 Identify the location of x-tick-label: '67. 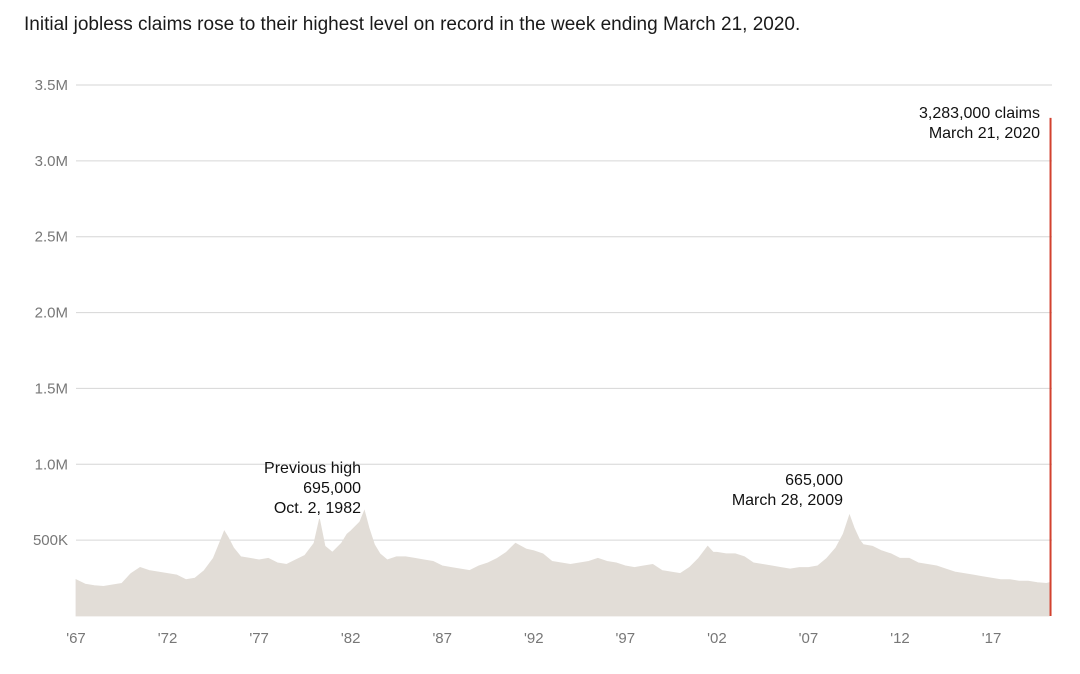
(76, 638).